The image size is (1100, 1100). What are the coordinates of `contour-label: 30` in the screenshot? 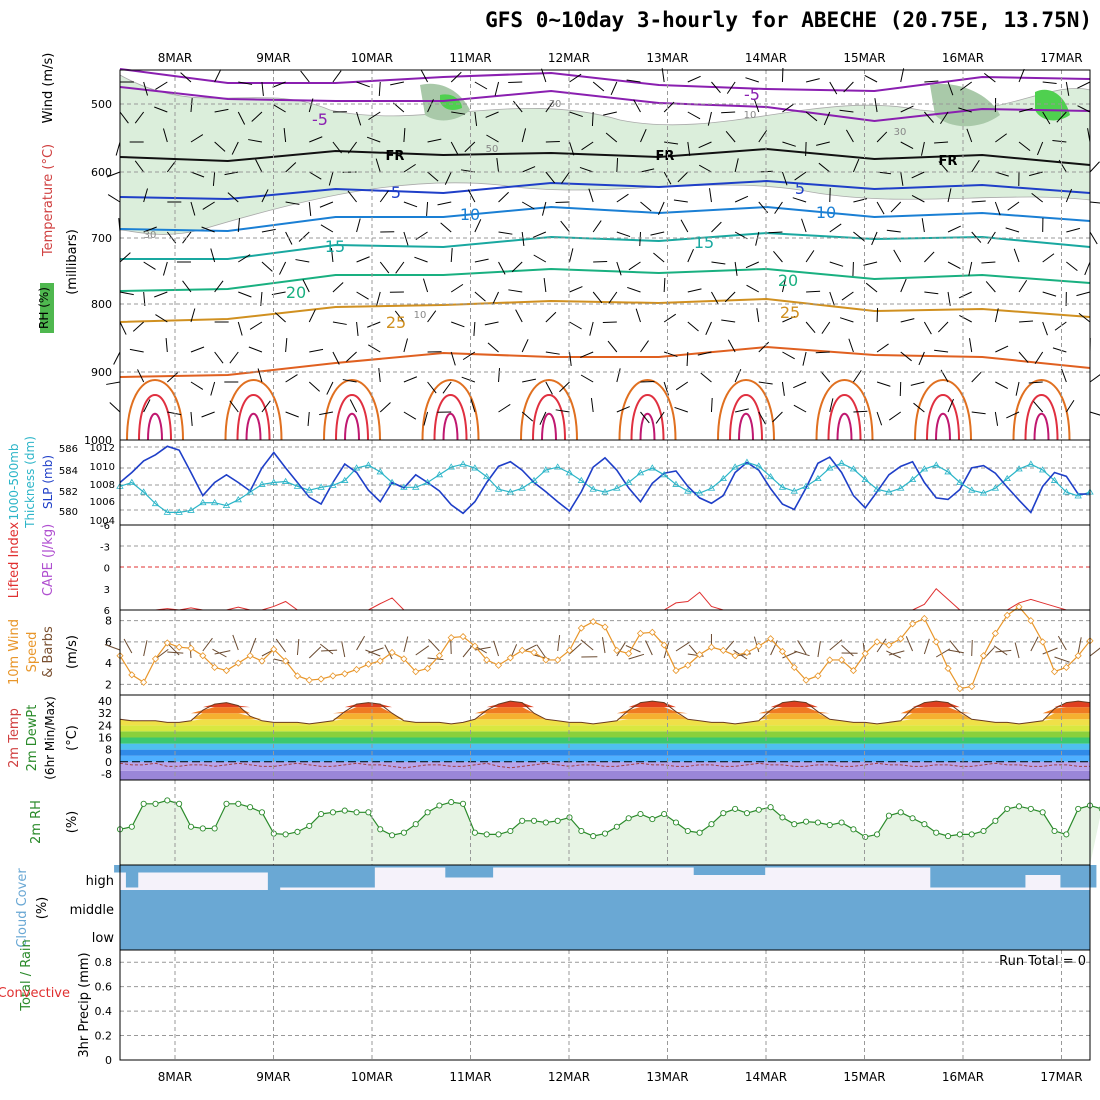 It's located at (900, 132).